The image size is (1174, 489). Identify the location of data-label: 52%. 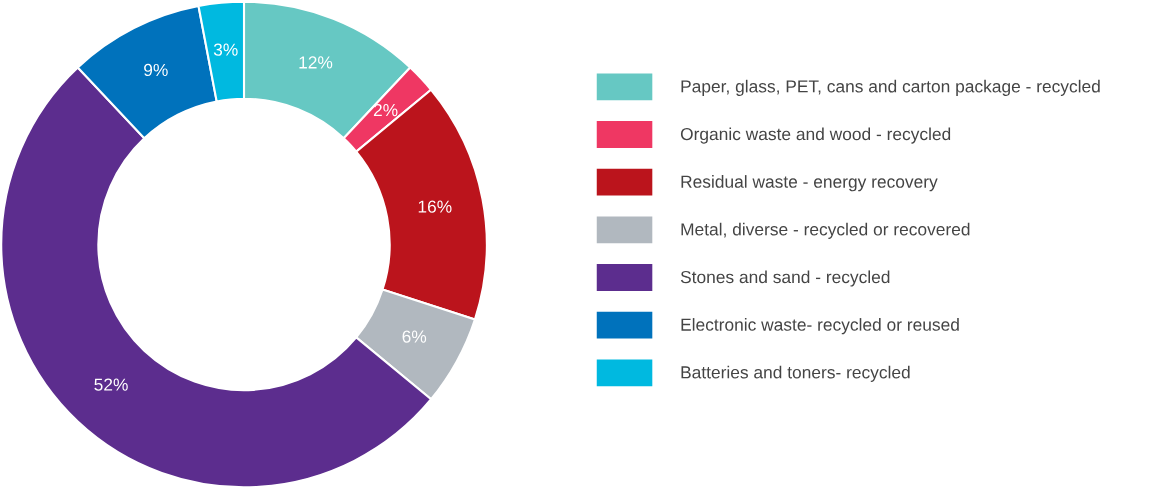
(111, 384).